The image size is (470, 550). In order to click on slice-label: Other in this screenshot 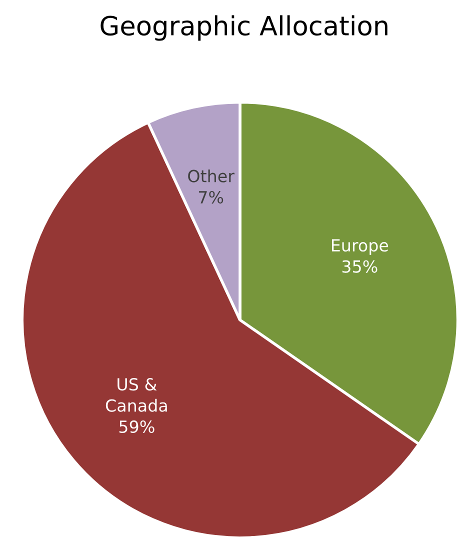, I will do `click(211, 175)`.